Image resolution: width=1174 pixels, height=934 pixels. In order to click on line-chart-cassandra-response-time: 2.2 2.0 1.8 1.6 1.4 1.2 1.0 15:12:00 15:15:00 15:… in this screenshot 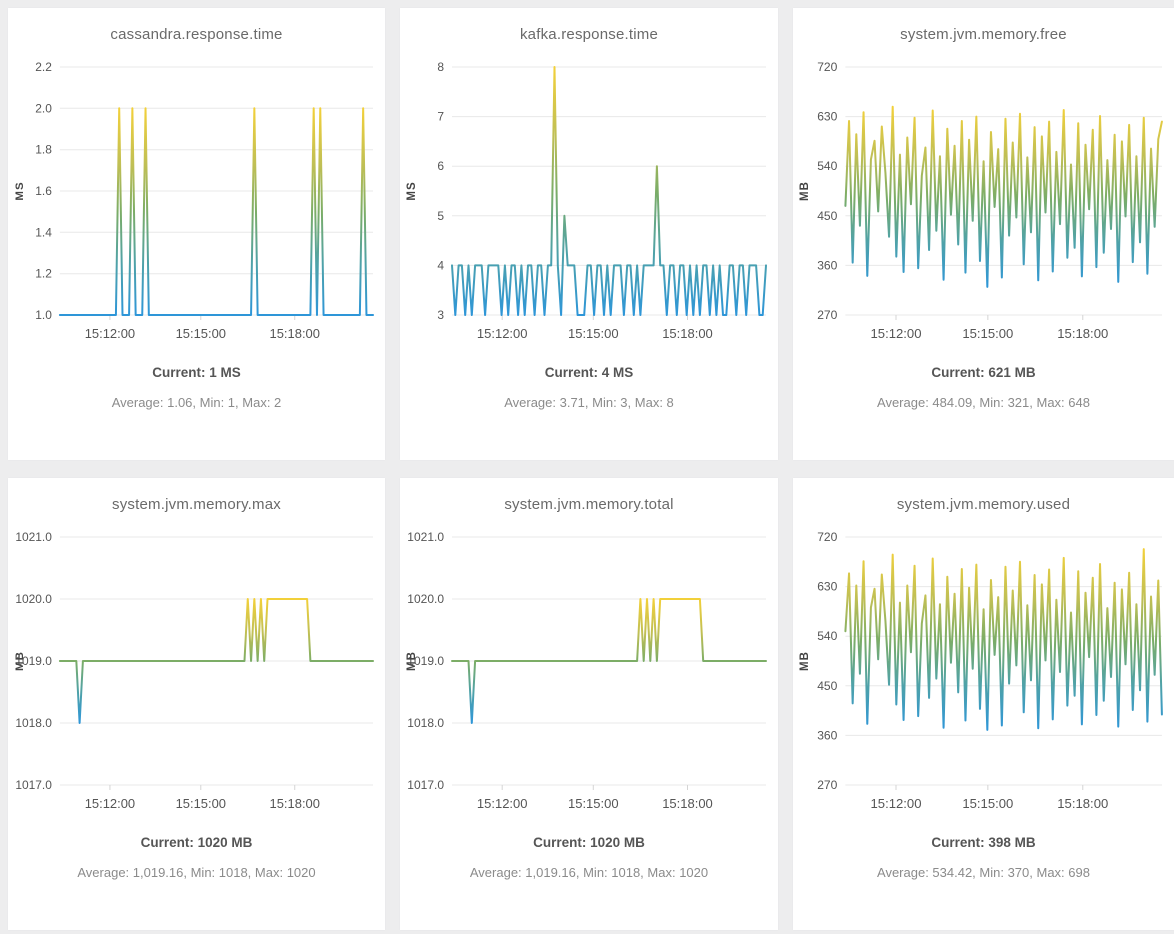, I will do `click(196, 198)`.